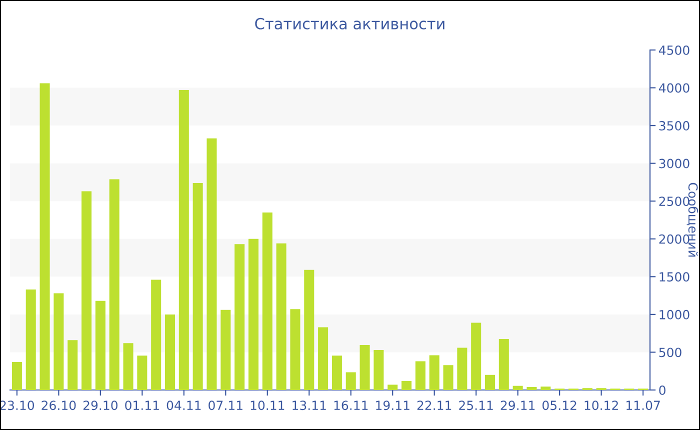 The image size is (700, 430). What do you see at coordinates (59, 405) in the screenshot?
I see `x-tick-label: 26.10` at bounding box center [59, 405].